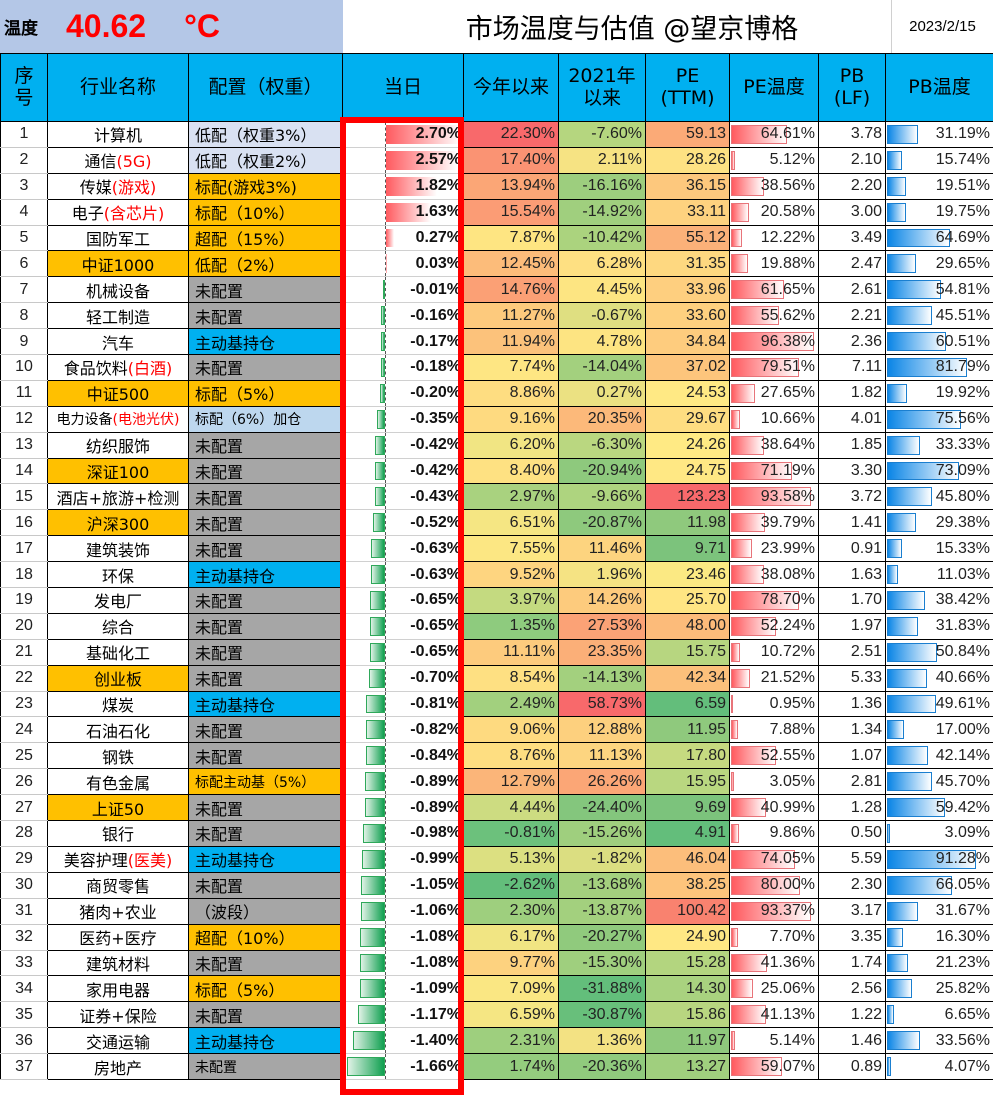 The image size is (993, 1095). I want to click on pb-lf-cell: 7.11, so click(852, 367).